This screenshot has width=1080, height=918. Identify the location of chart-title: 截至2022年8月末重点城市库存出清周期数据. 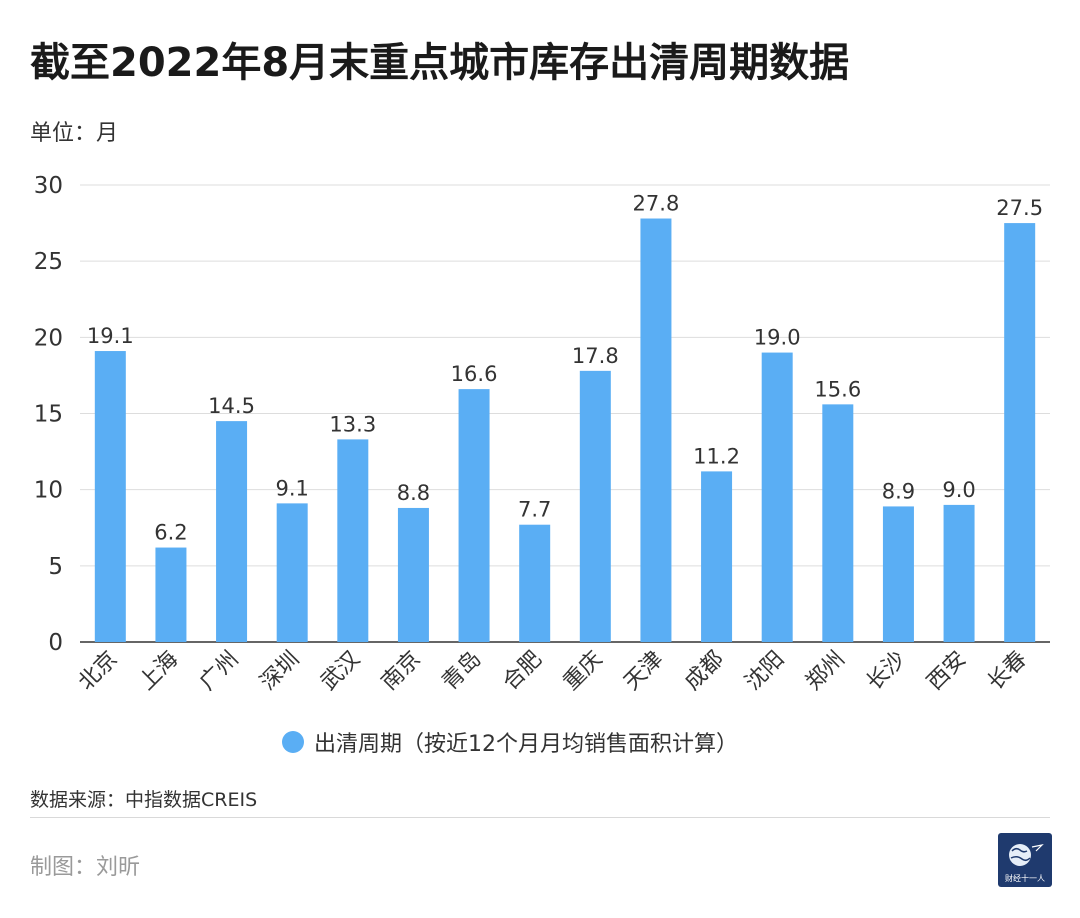
(440, 63).